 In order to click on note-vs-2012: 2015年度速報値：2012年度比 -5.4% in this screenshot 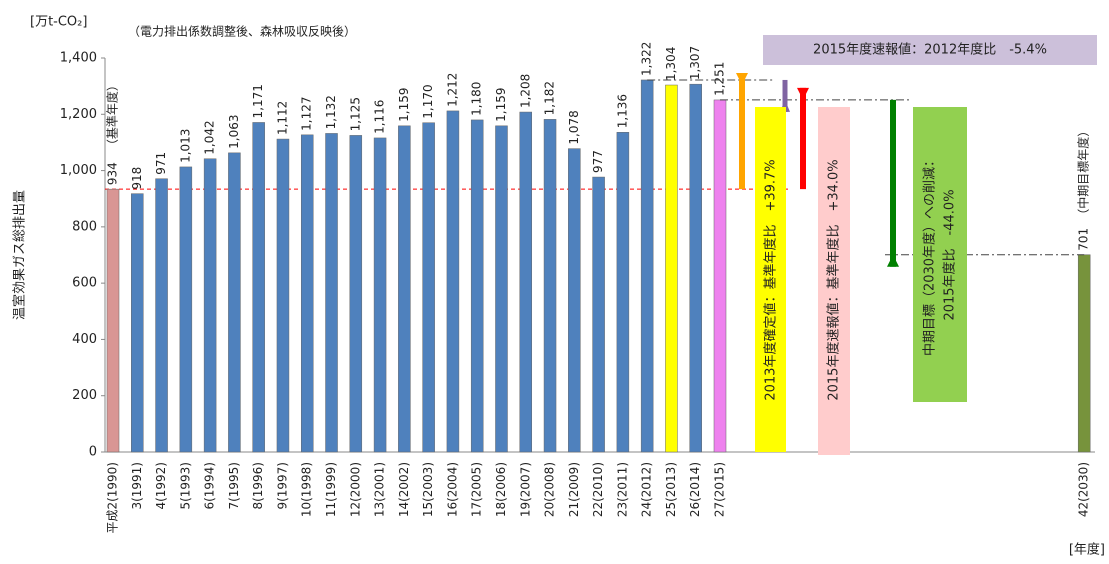, I will do `click(930, 50)`.